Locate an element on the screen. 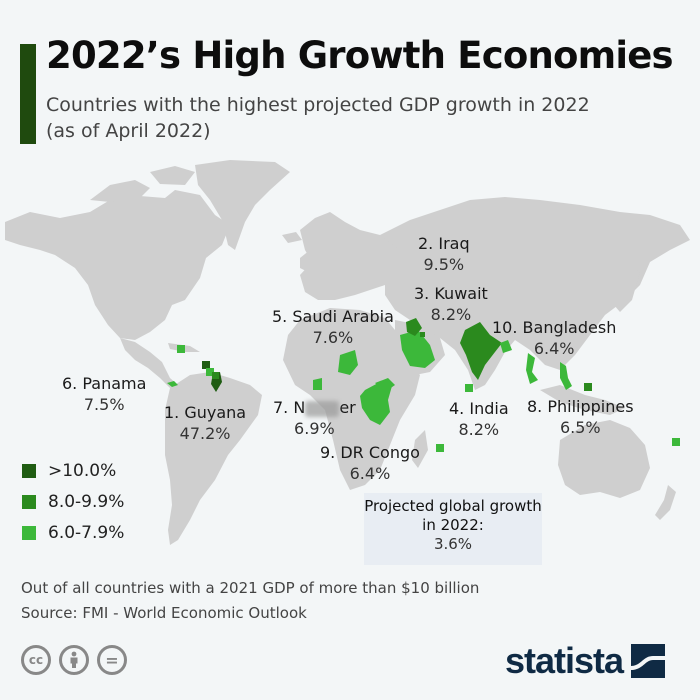 The width and height of the screenshot is (700, 700). asia is located at coordinates (535, 293).